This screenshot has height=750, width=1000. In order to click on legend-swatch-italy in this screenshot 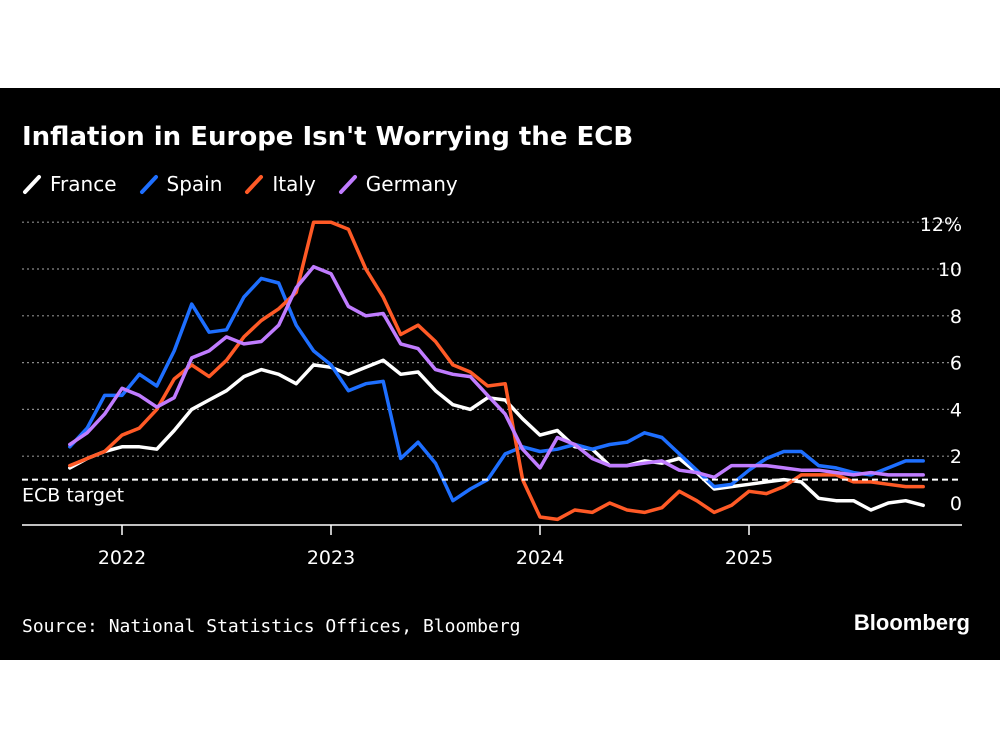, I will do `click(254, 184)`.